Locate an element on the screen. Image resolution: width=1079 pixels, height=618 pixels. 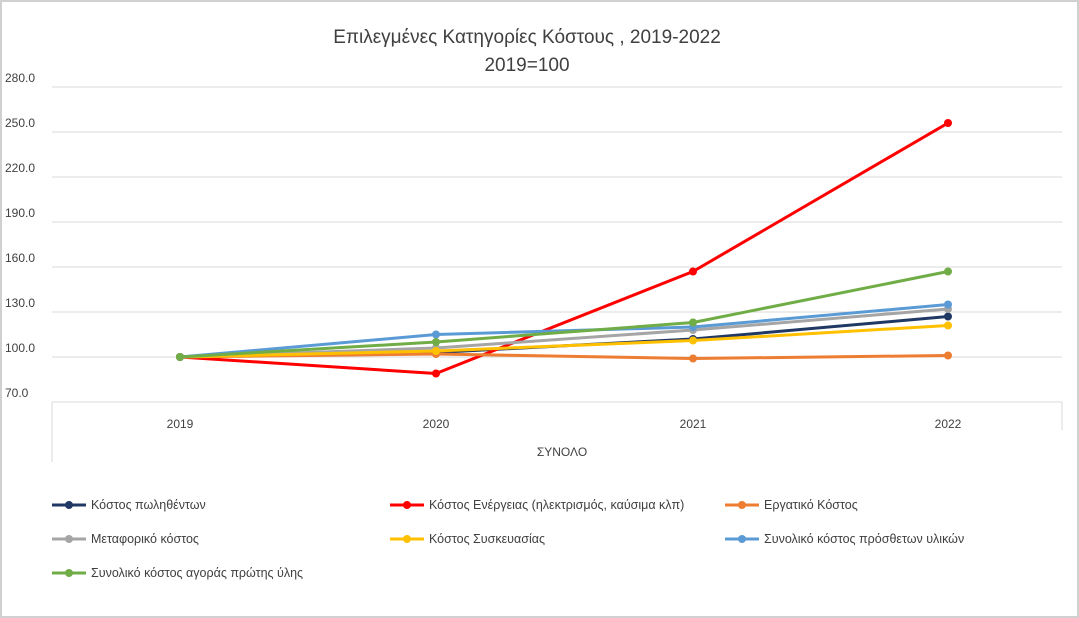
legend-item: Συνολικό κόστος αγοράς πρώτης ύλης is located at coordinates (177, 573).